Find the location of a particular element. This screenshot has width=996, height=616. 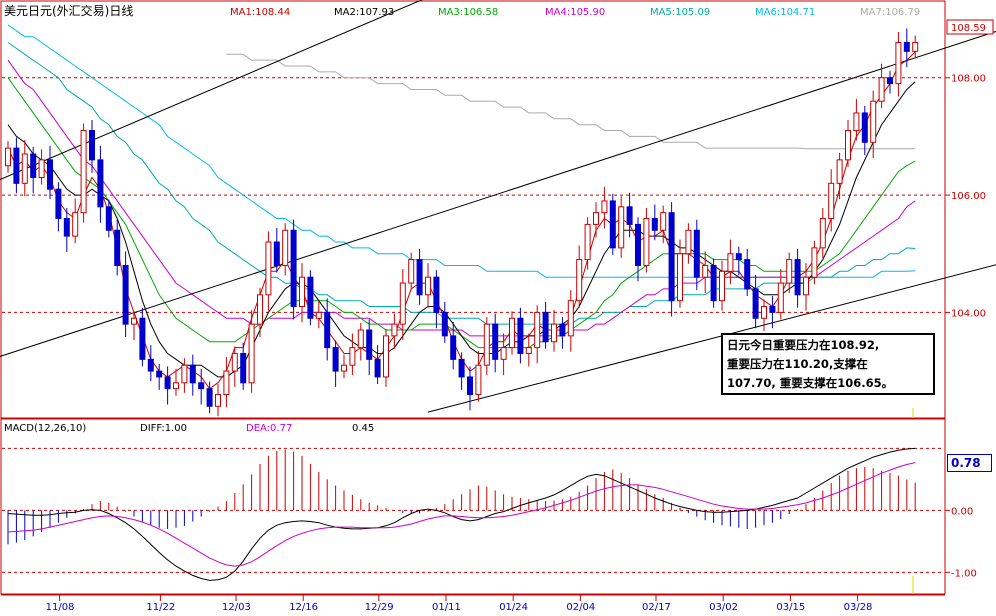

macd-value-label: 0.45 is located at coordinates (363, 428).